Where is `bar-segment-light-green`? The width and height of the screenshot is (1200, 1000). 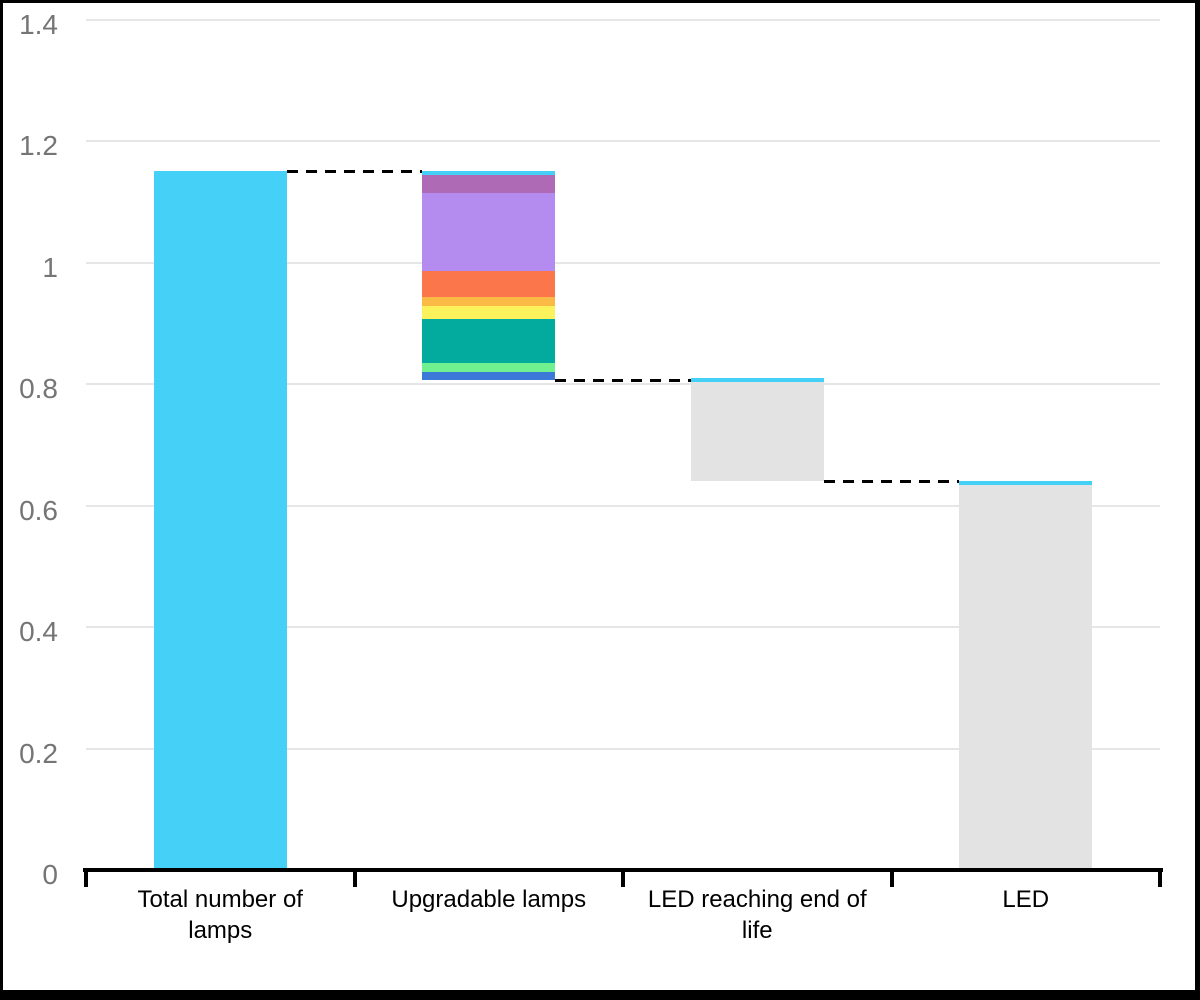
bar-segment-light-green is located at coordinates (489, 367).